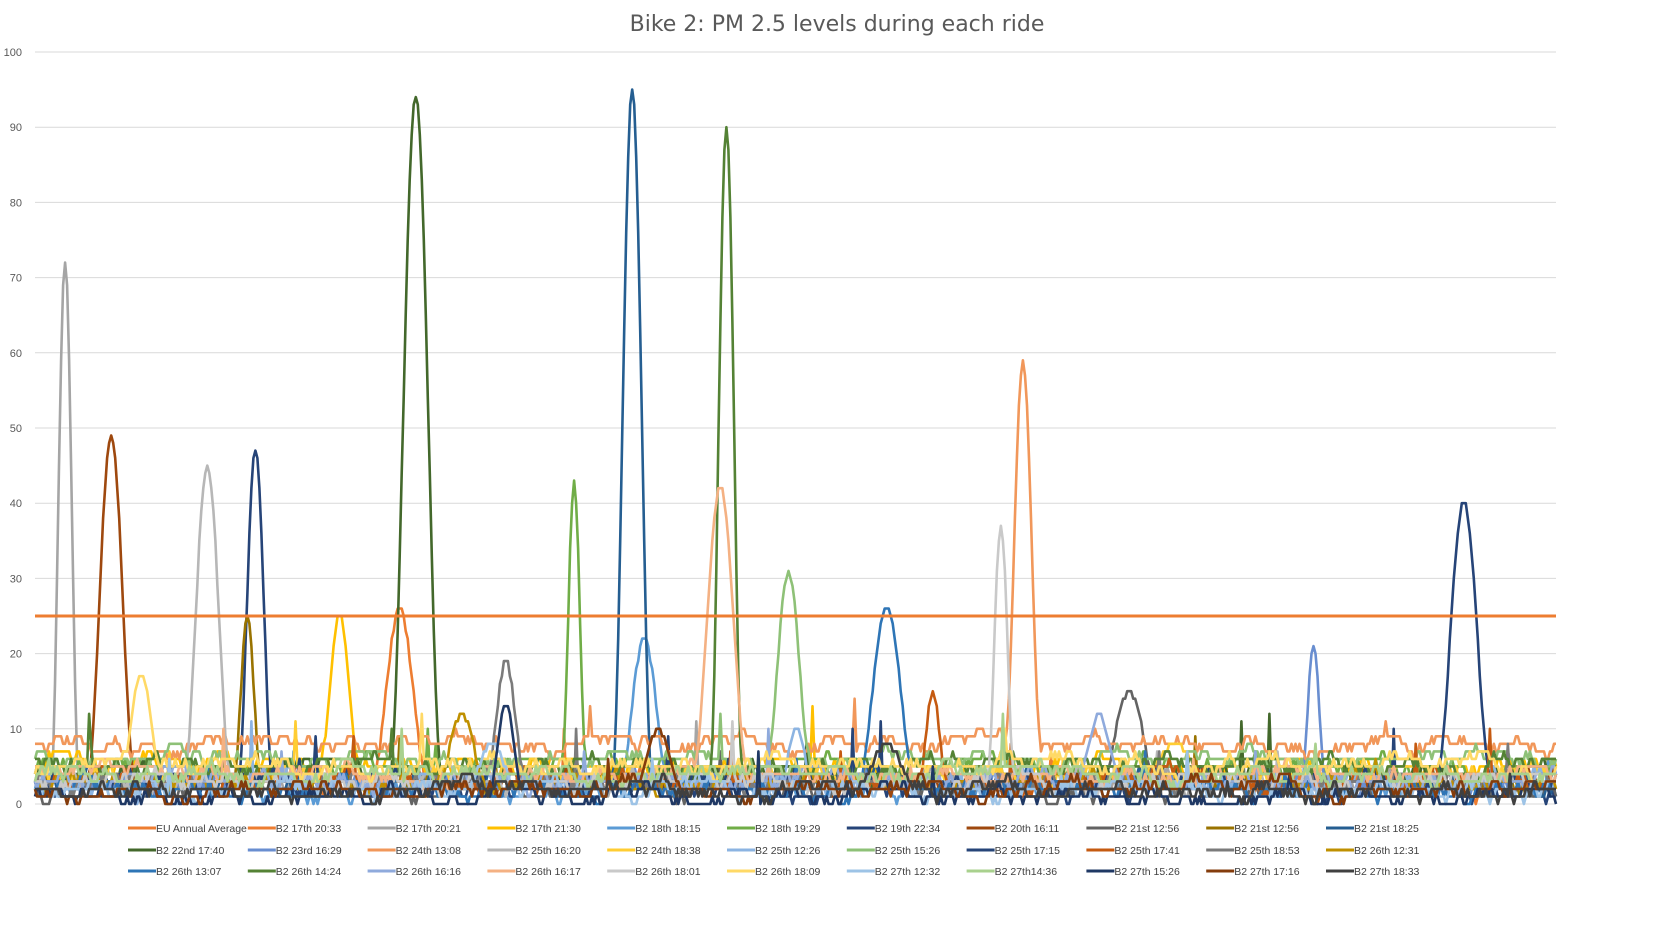 This screenshot has height=946, width=1674. I want to click on legend-item: B2 18th 18:15, so click(654, 829).